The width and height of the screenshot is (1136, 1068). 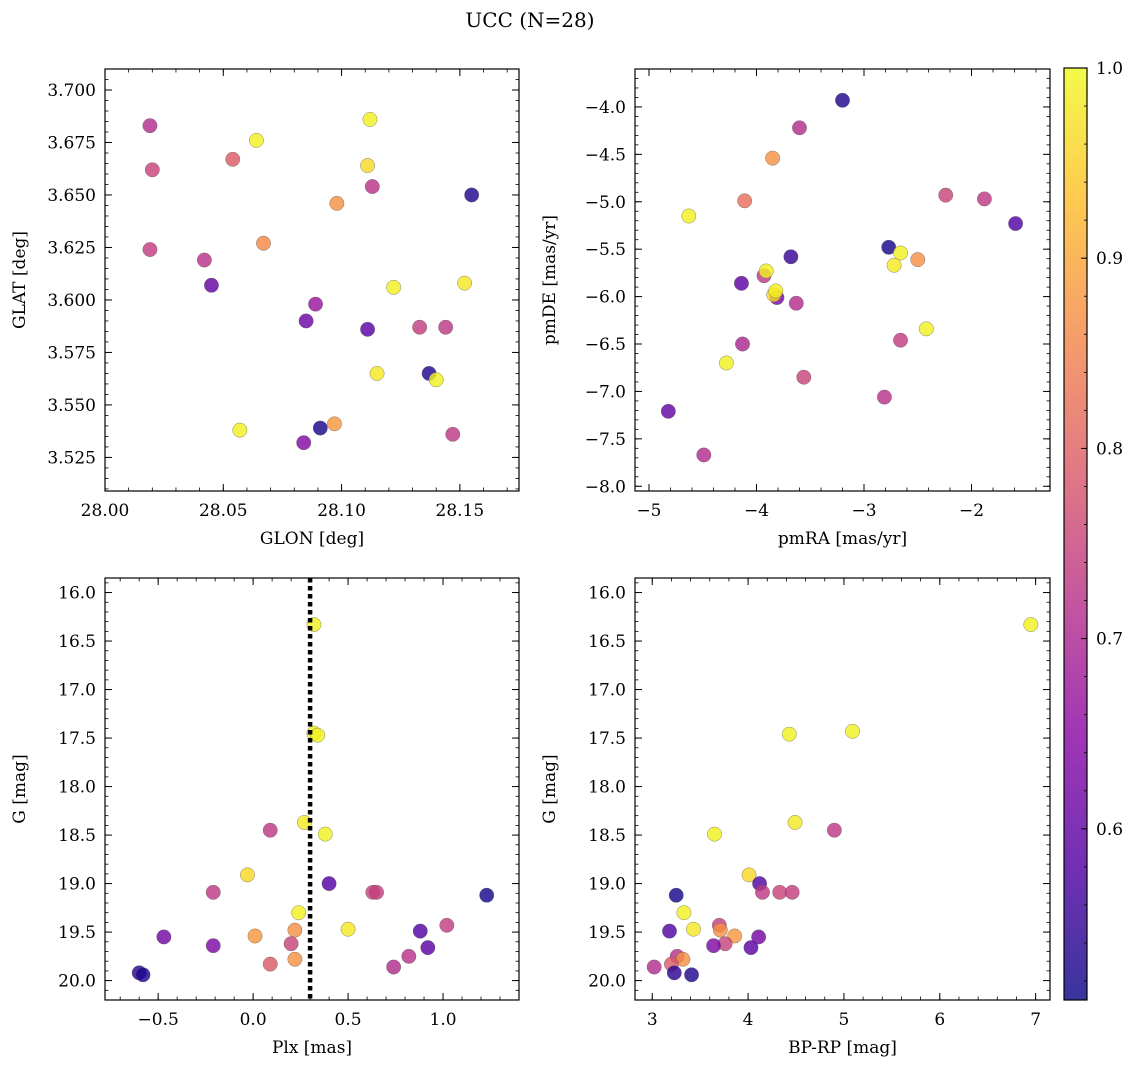 I want to click on axes-frame, so click(x=842, y=280).